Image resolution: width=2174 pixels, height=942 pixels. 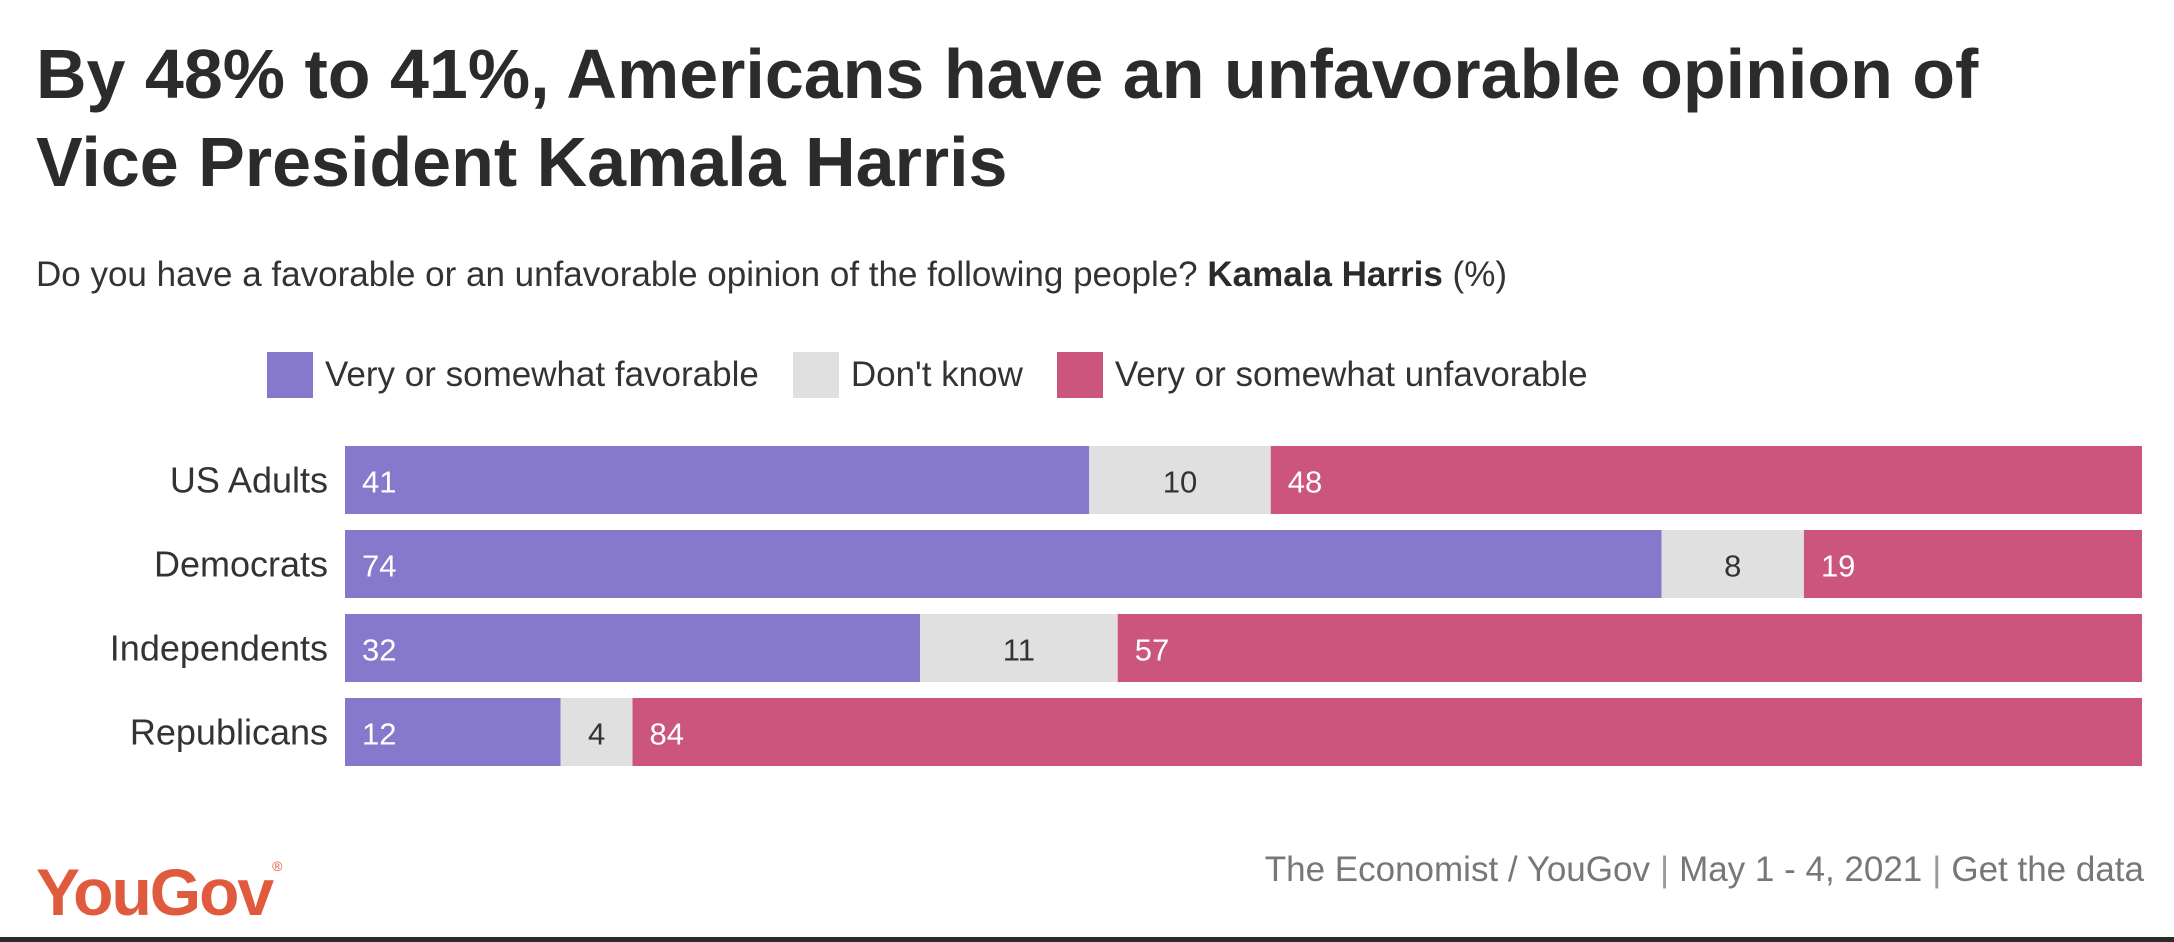 I want to click on bottom-rule, so click(x=1087, y=939).